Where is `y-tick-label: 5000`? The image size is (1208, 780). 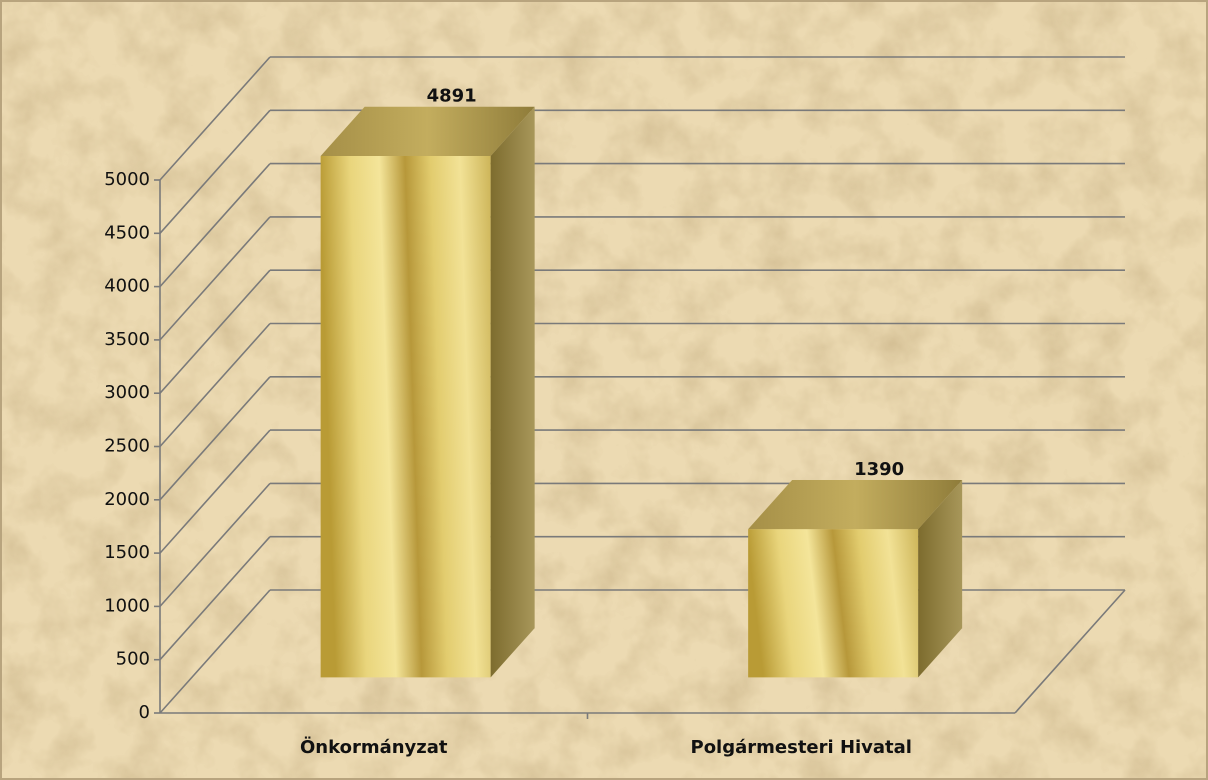 y-tick-label: 5000 is located at coordinates (127, 179).